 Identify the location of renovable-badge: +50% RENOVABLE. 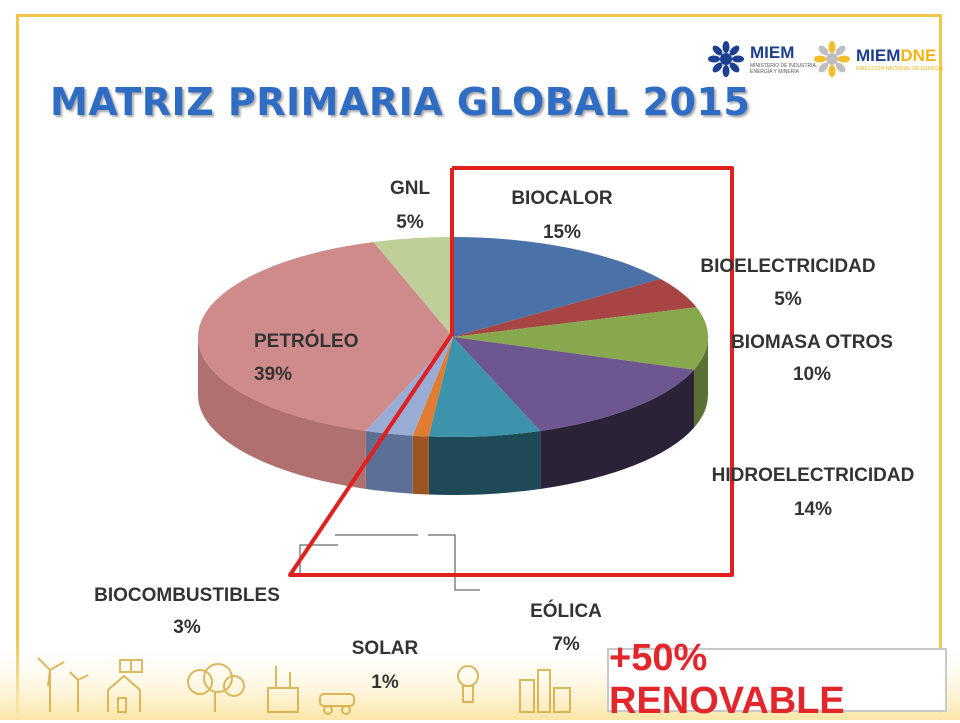
(777, 679).